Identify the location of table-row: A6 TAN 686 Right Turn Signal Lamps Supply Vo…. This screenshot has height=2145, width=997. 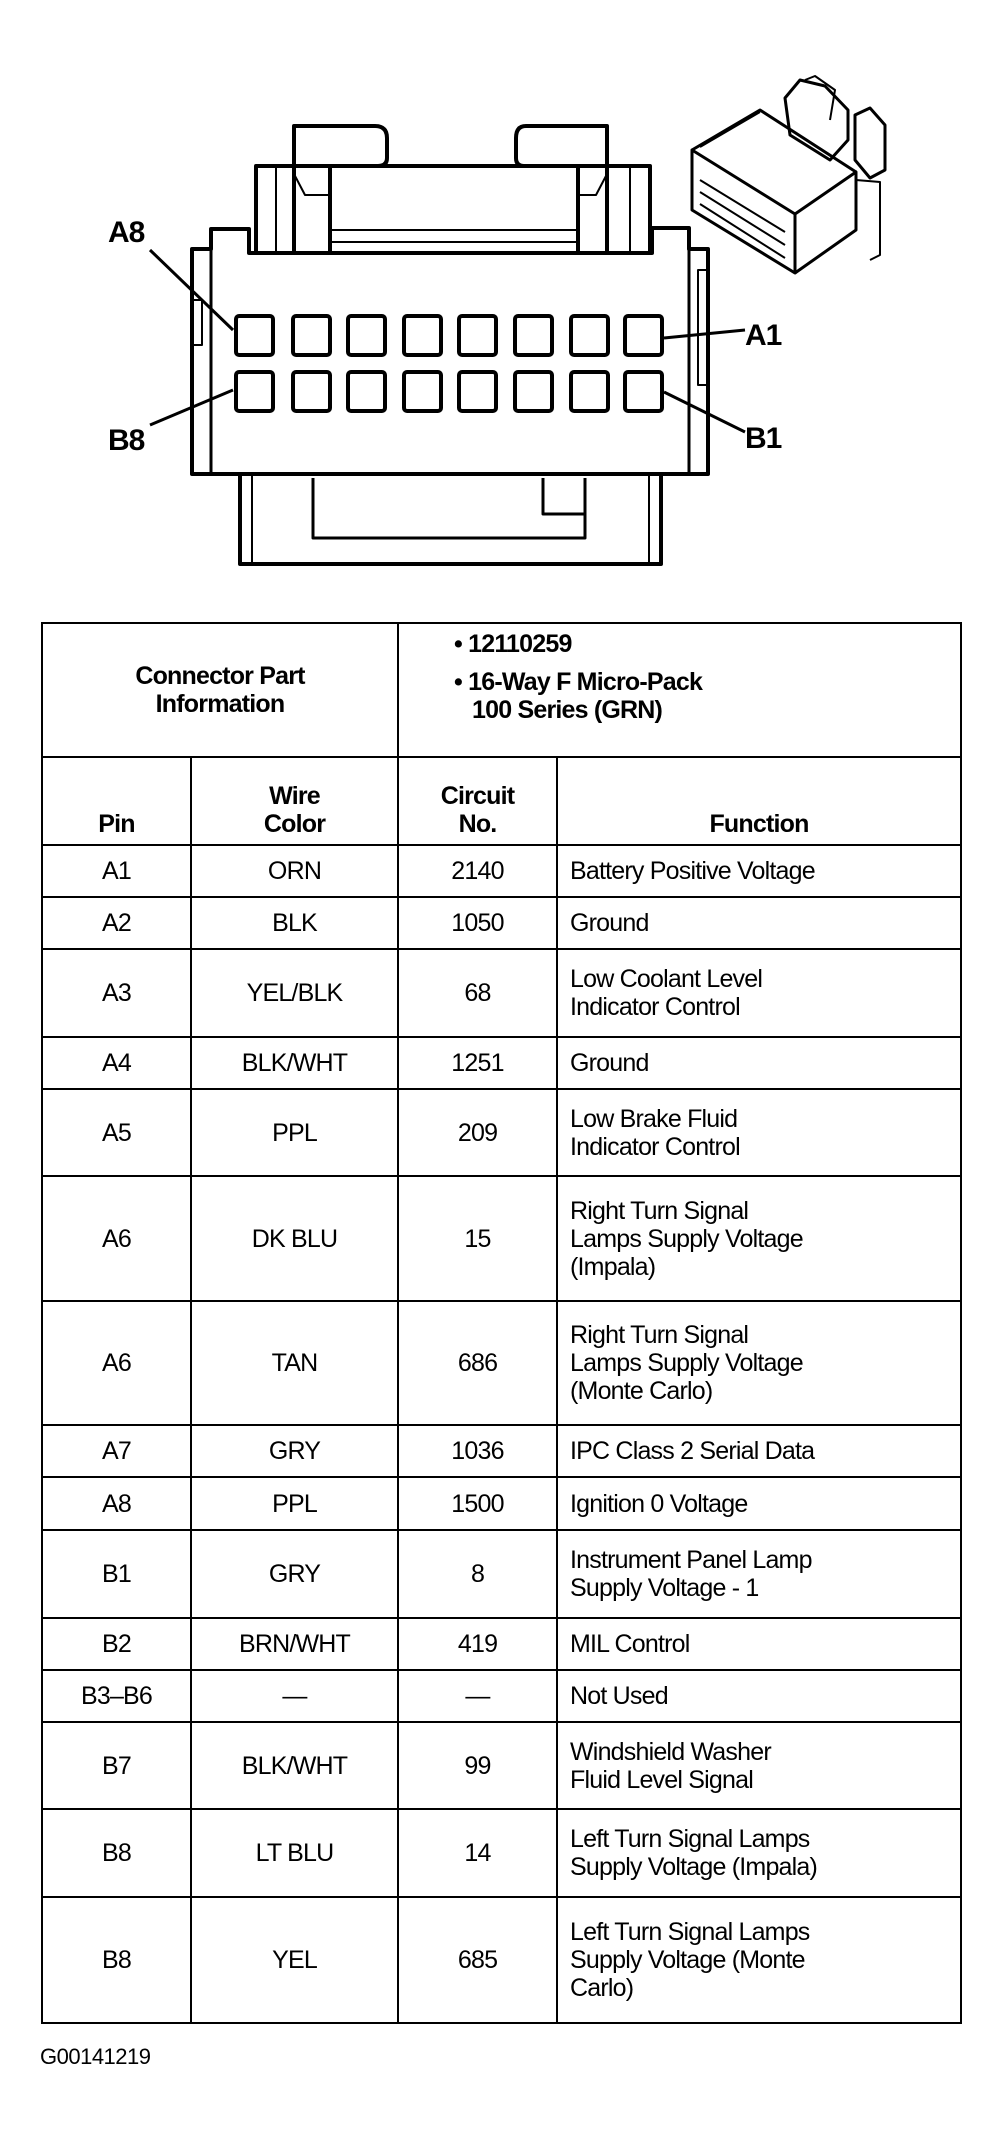
(502, 1363).